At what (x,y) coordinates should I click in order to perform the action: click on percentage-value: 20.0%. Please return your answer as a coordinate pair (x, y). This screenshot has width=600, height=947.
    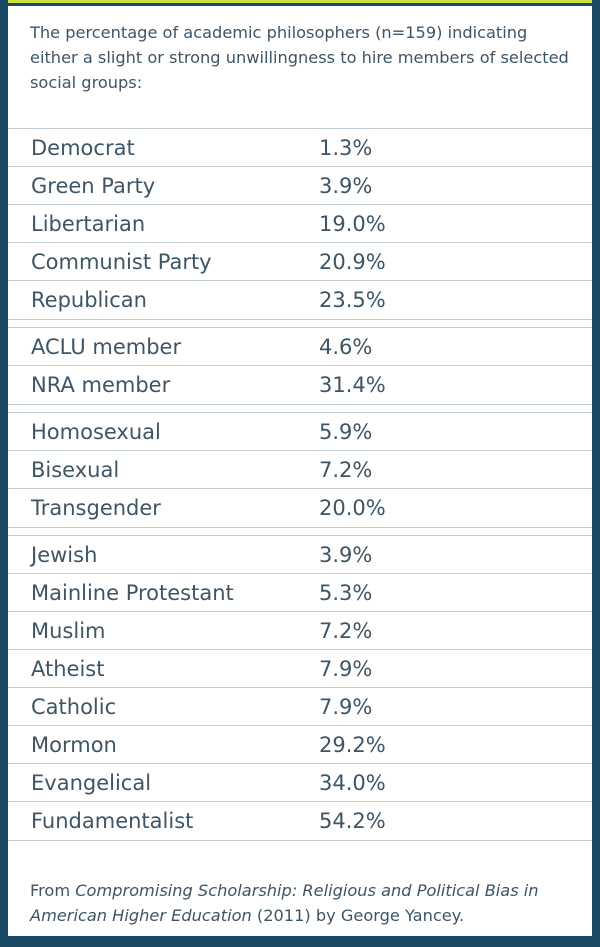
    Looking at the image, I should click on (352, 508).